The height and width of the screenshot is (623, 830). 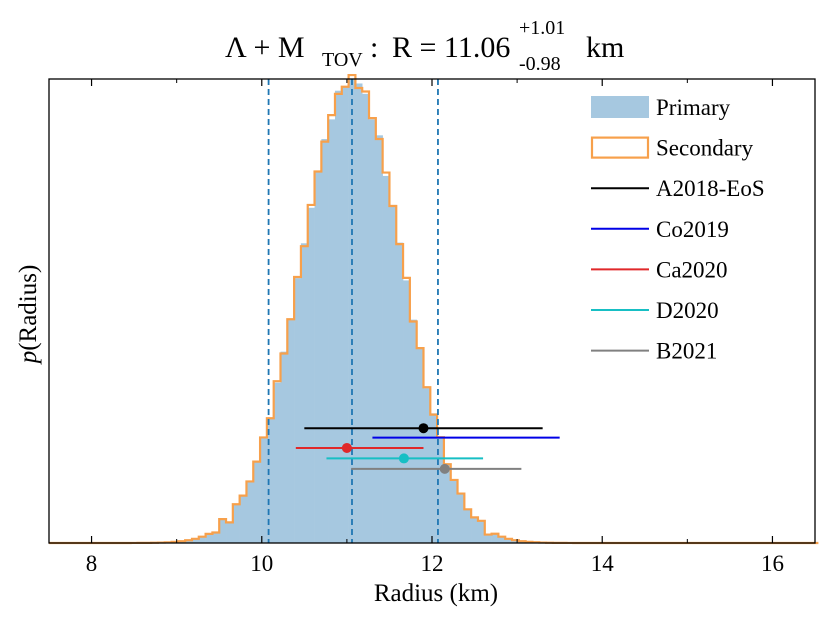 I want to click on title-colon: :, so click(x=374, y=47).